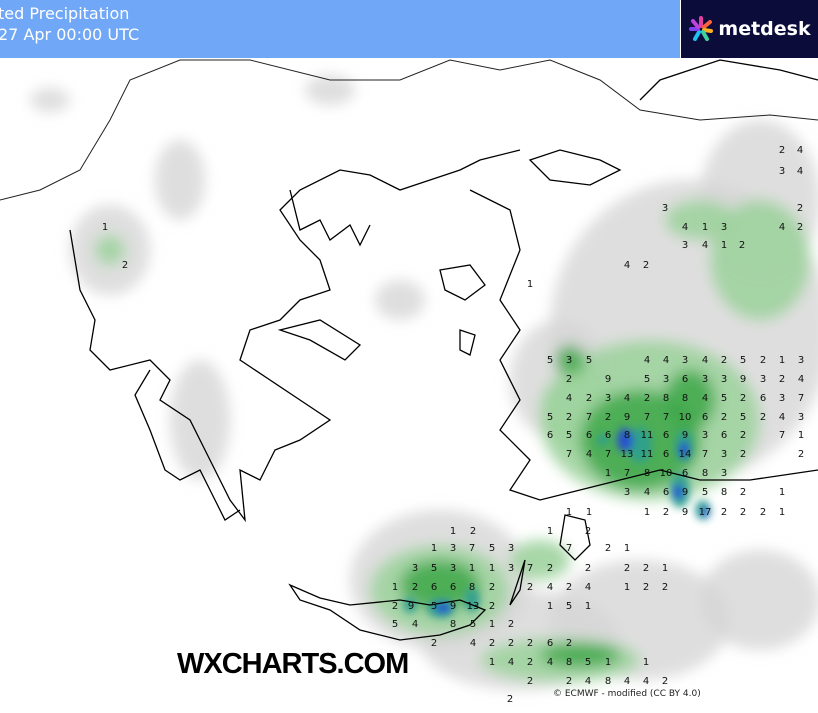  I want to click on metdesk-logo: metdesk, so click(749, 29).